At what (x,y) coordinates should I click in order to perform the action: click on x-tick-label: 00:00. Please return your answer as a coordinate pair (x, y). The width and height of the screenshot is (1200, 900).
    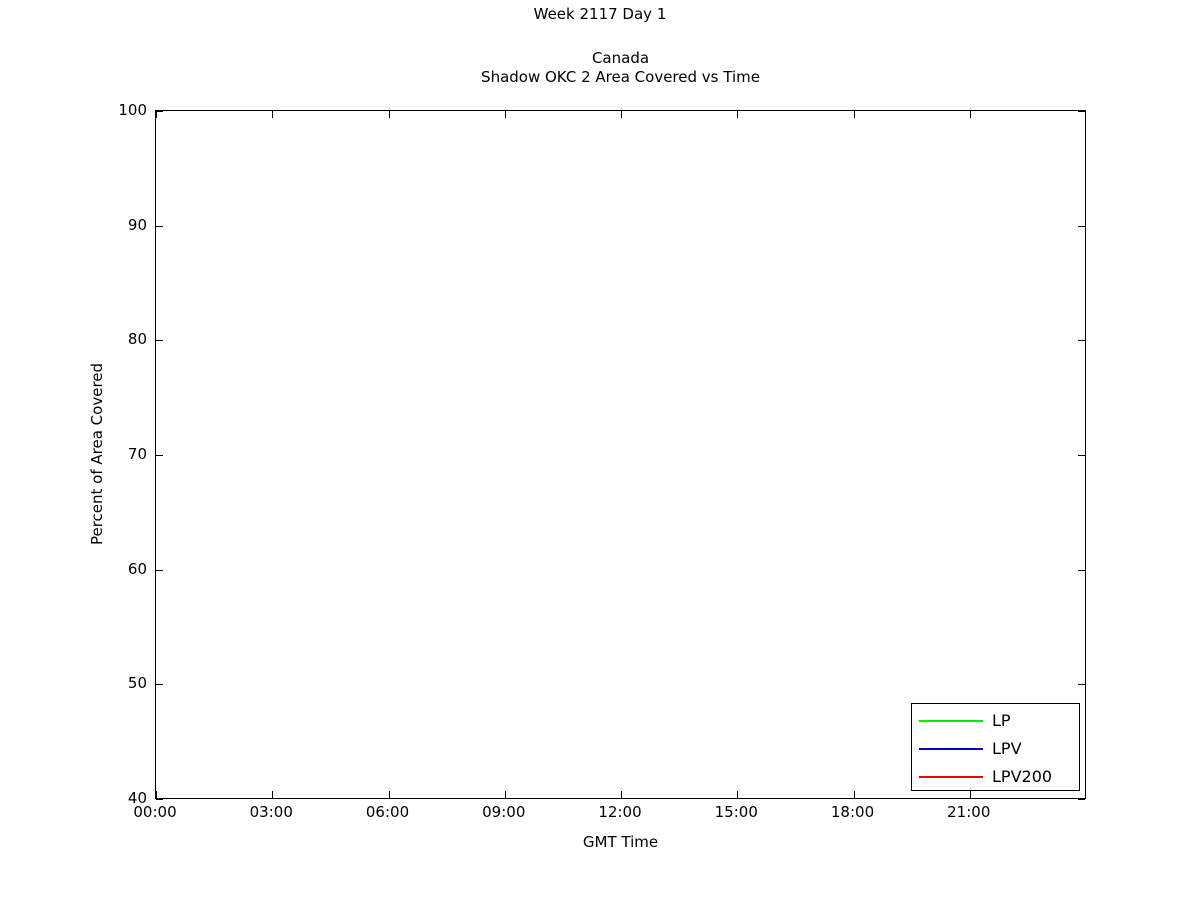
    Looking at the image, I should click on (155, 812).